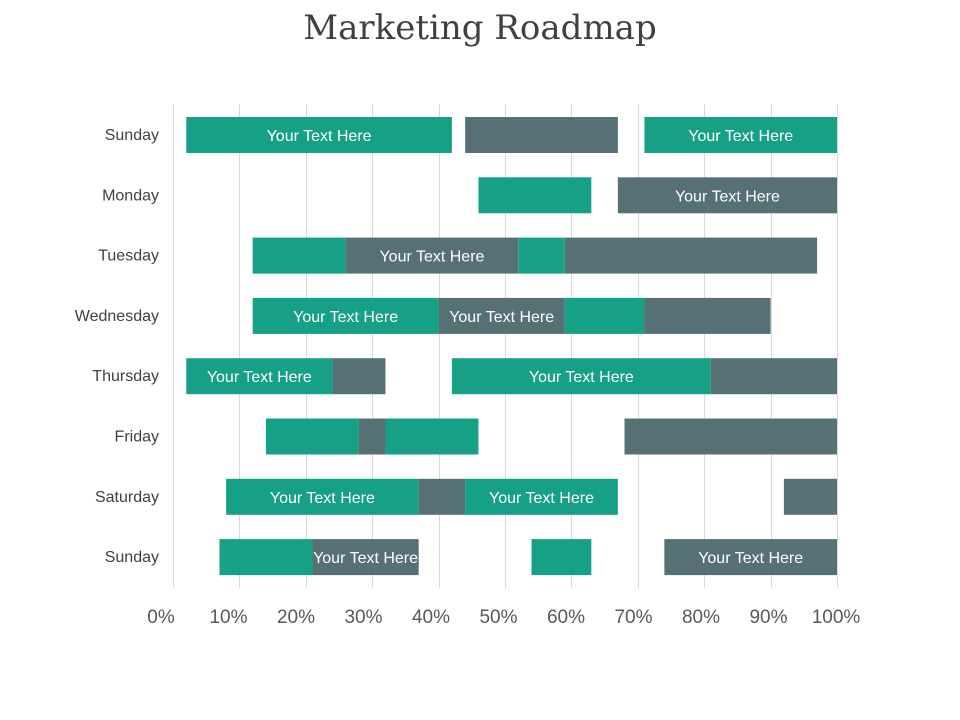  Describe the element at coordinates (633, 617) in the screenshot. I see `x-tick-label: 70%` at that location.